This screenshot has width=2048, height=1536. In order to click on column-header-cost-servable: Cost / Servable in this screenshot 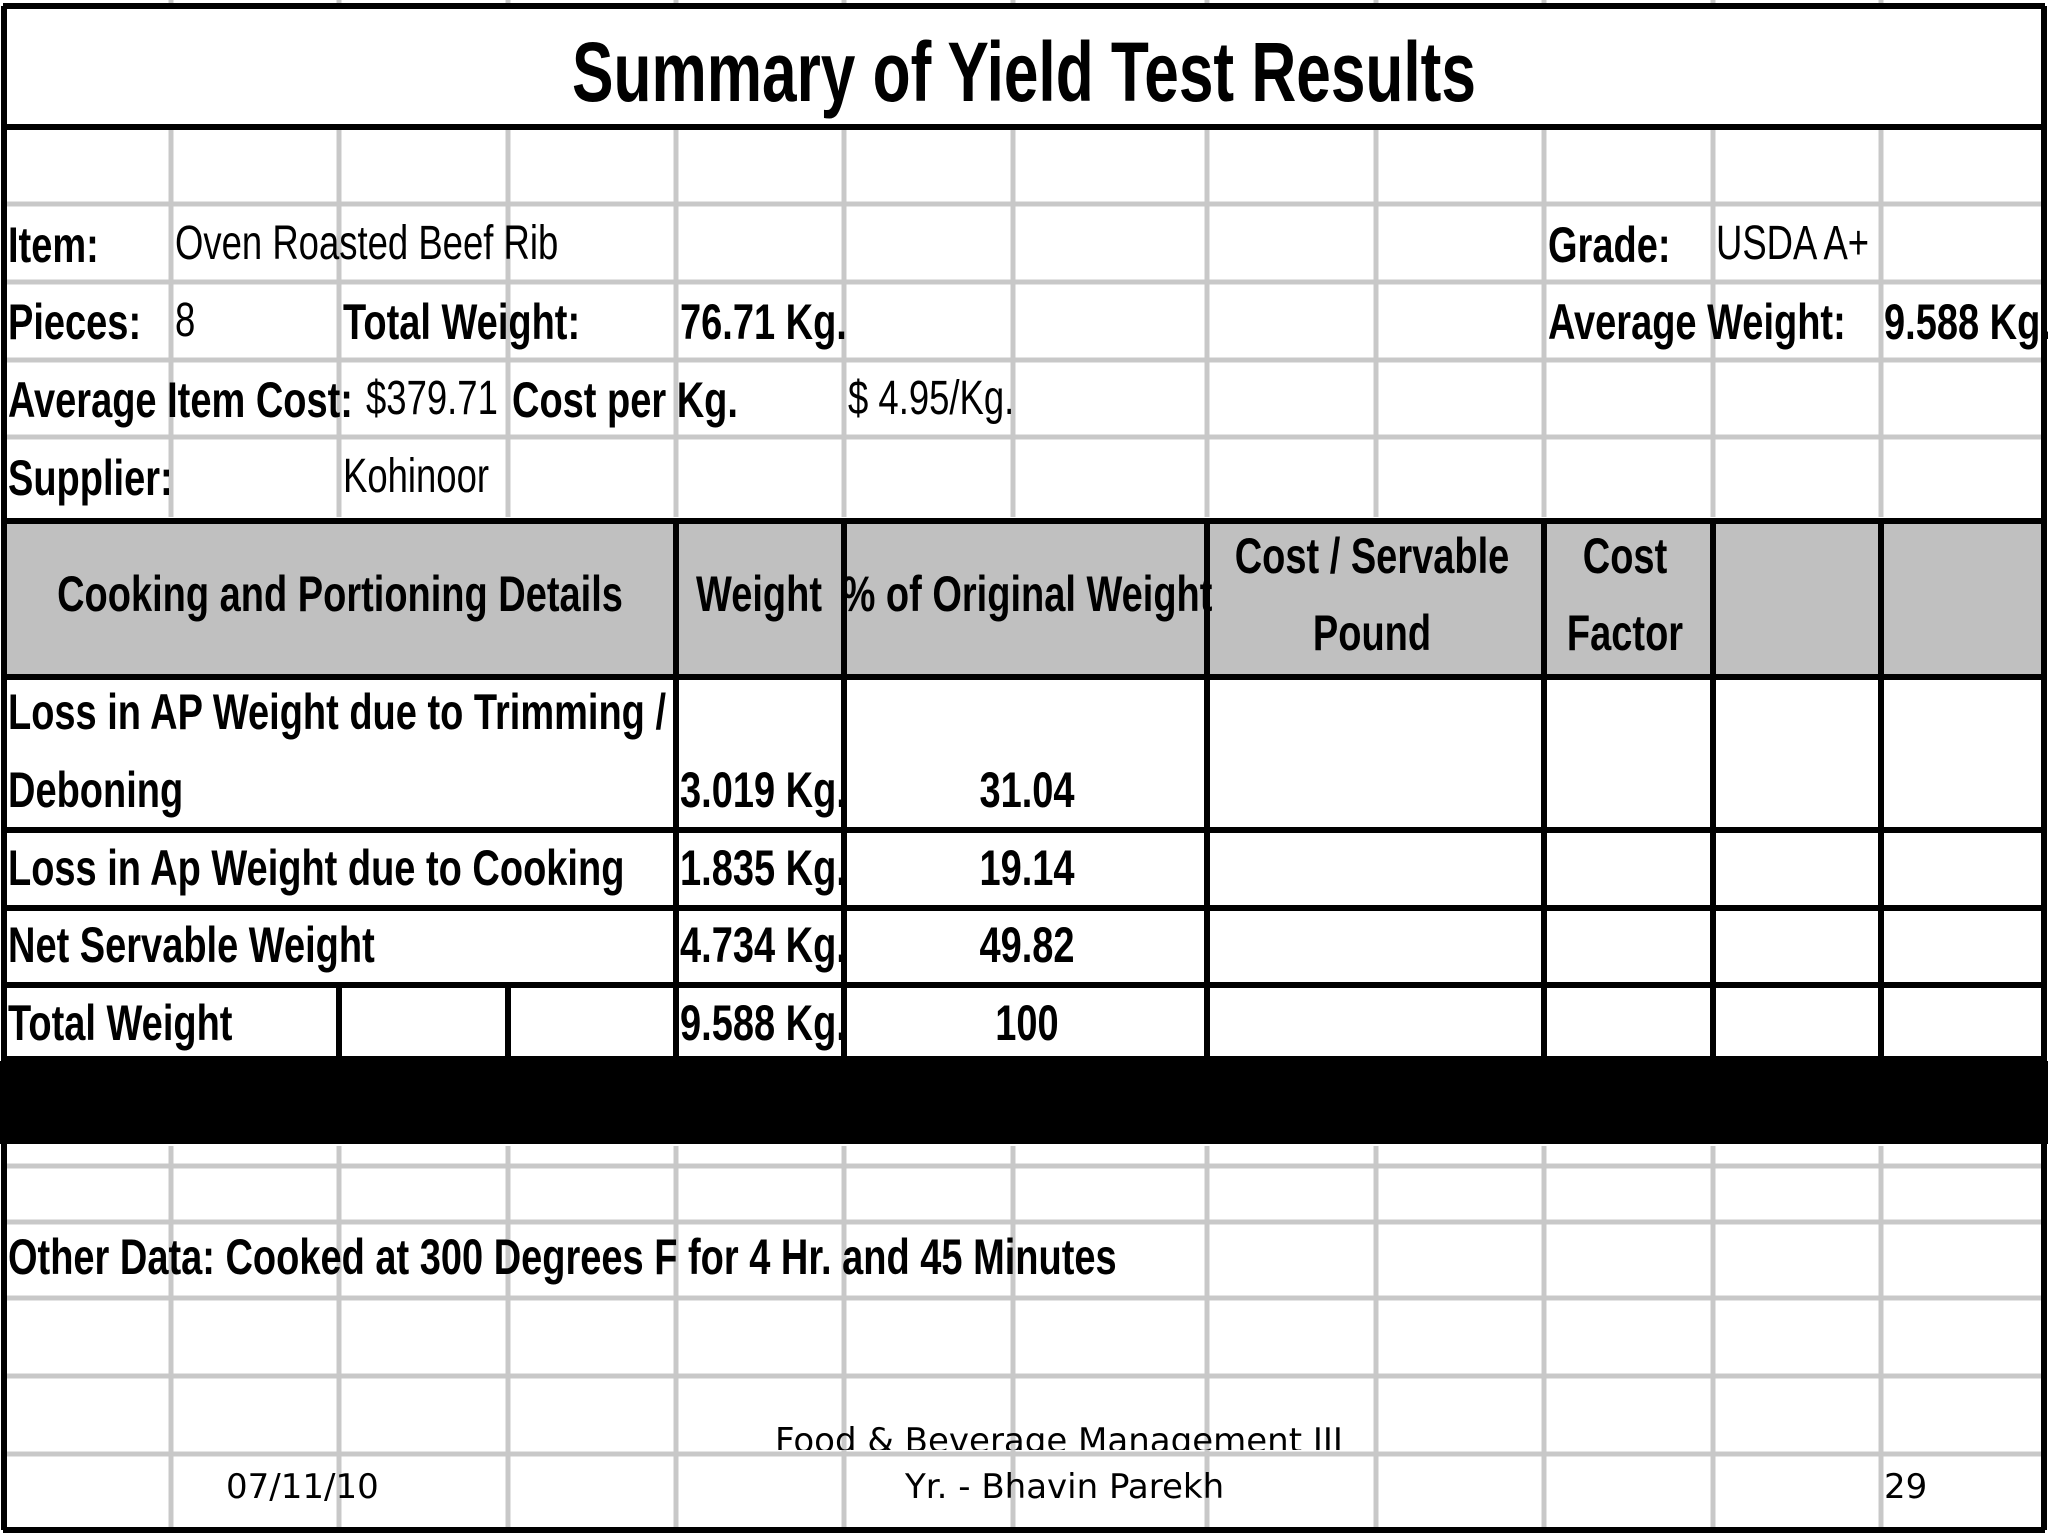, I will do `click(1372, 556)`.